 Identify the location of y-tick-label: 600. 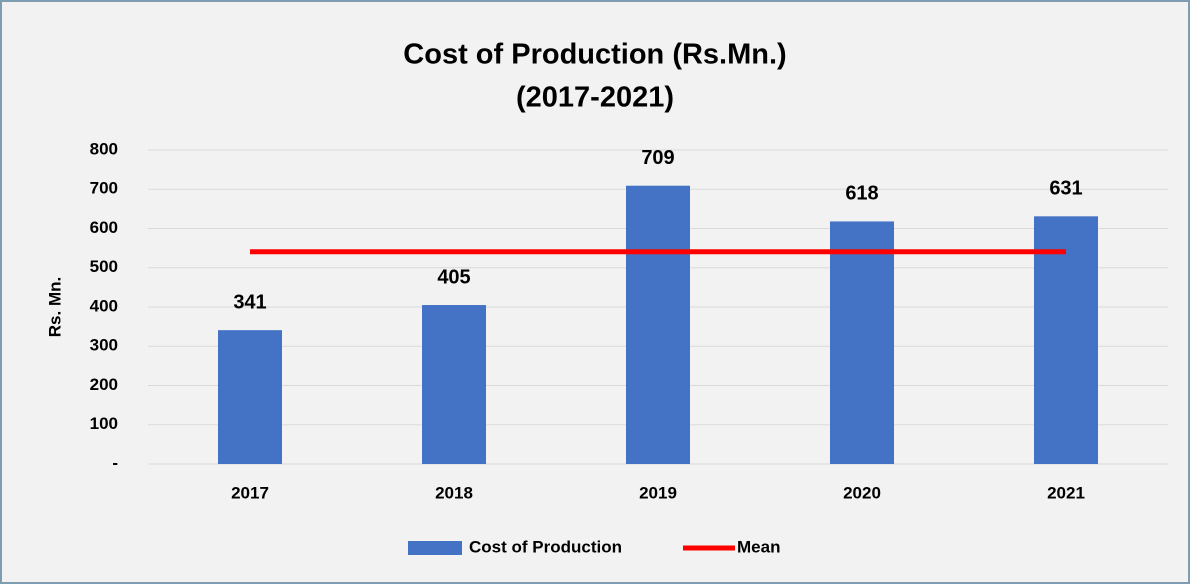
(104, 227).